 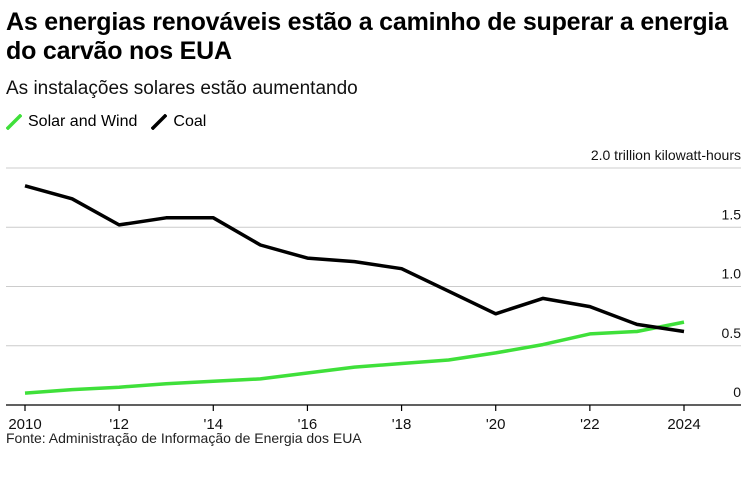 What do you see at coordinates (308, 424) in the screenshot?
I see `x-tick-label-3: '16` at bounding box center [308, 424].